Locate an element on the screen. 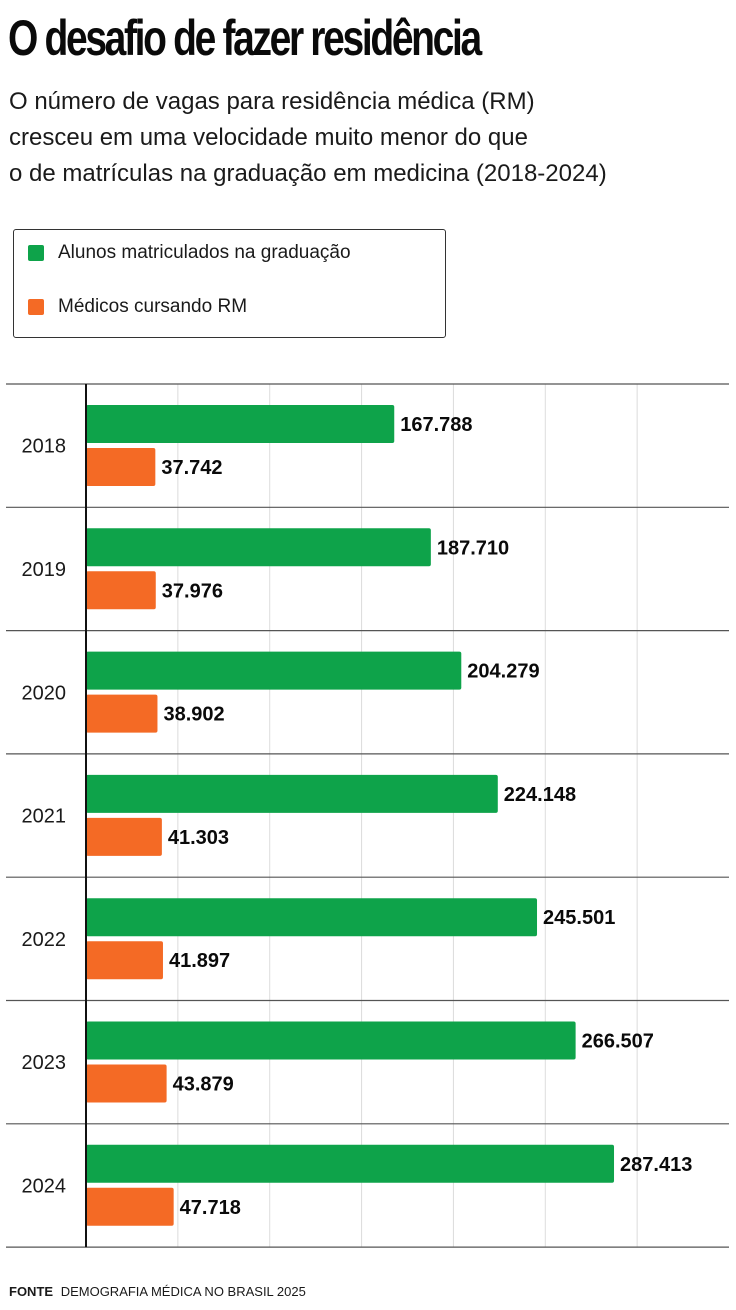 The width and height of the screenshot is (736, 1310). legend-swatch-orange is located at coordinates (36, 307).